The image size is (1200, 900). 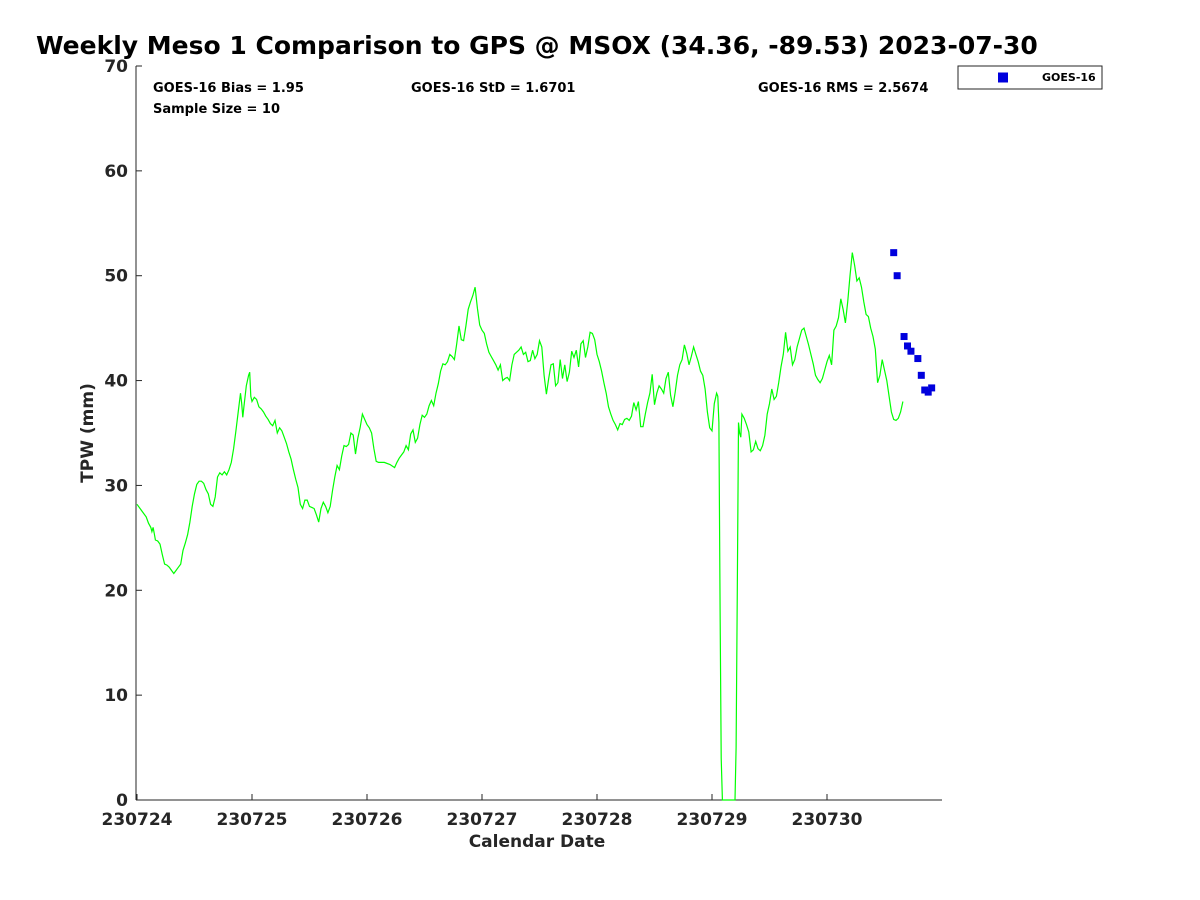 I want to click on y-tick-label: 50, so click(x=116, y=277).